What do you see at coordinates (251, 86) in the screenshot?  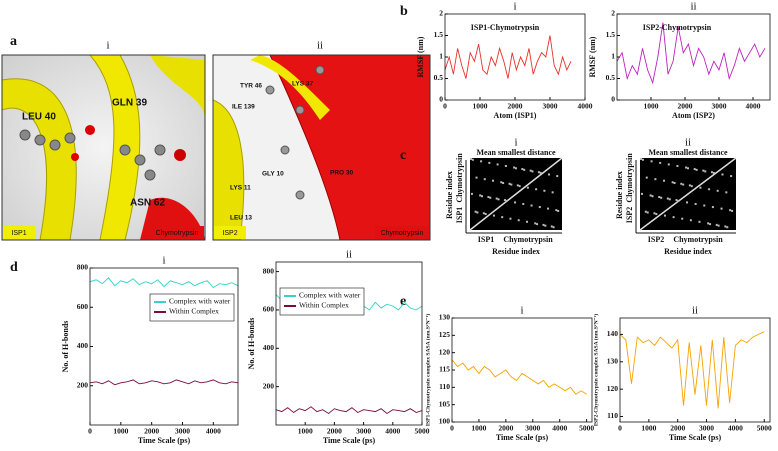 I see `residue-label: TYR 46` at bounding box center [251, 86].